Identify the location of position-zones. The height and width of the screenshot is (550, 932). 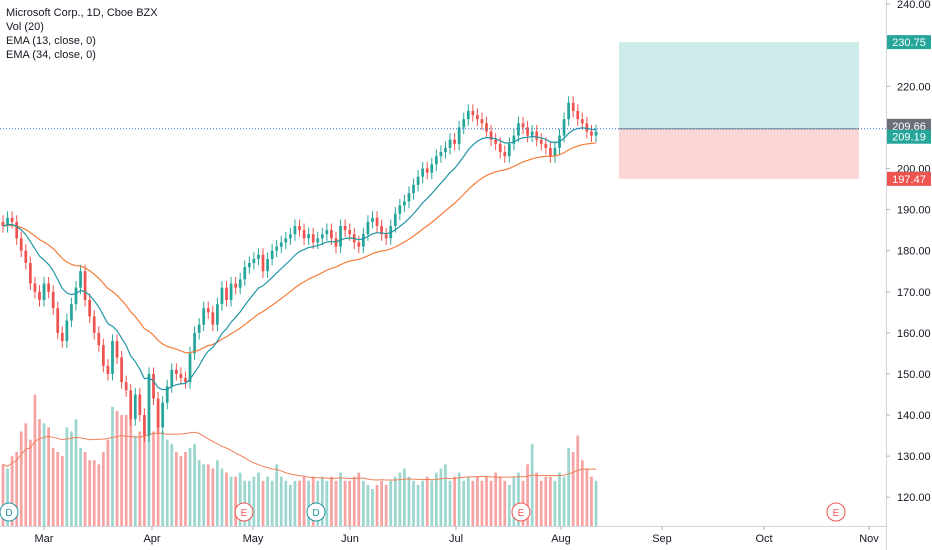
(739, 110).